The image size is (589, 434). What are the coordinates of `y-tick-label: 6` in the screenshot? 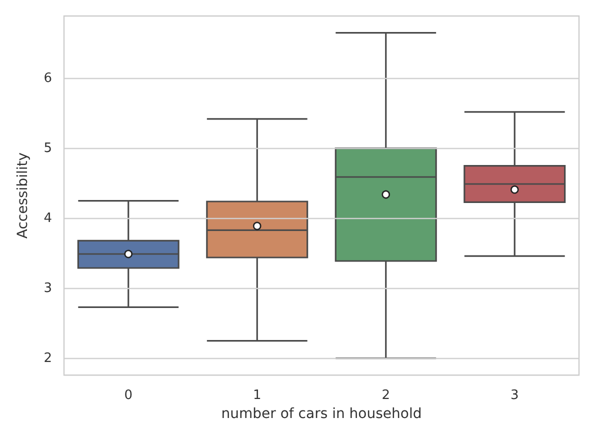 It's located at (48, 78).